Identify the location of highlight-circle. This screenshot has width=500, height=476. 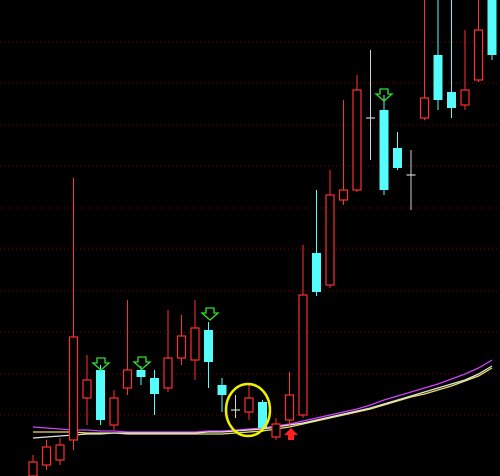
(248, 410).